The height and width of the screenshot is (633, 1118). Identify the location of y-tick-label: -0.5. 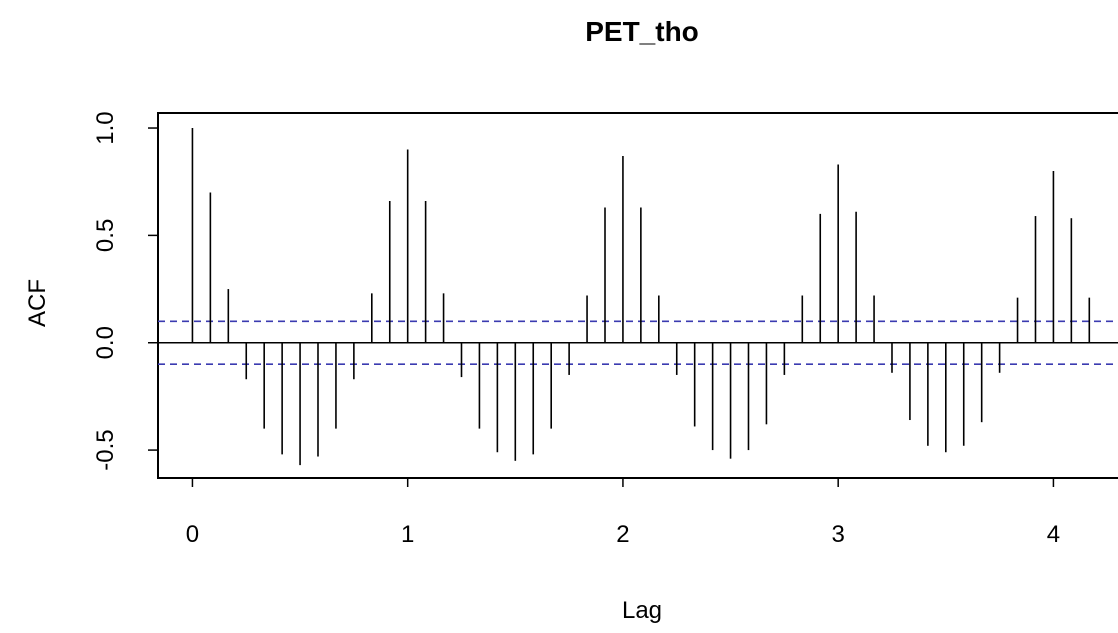
(105, 449).